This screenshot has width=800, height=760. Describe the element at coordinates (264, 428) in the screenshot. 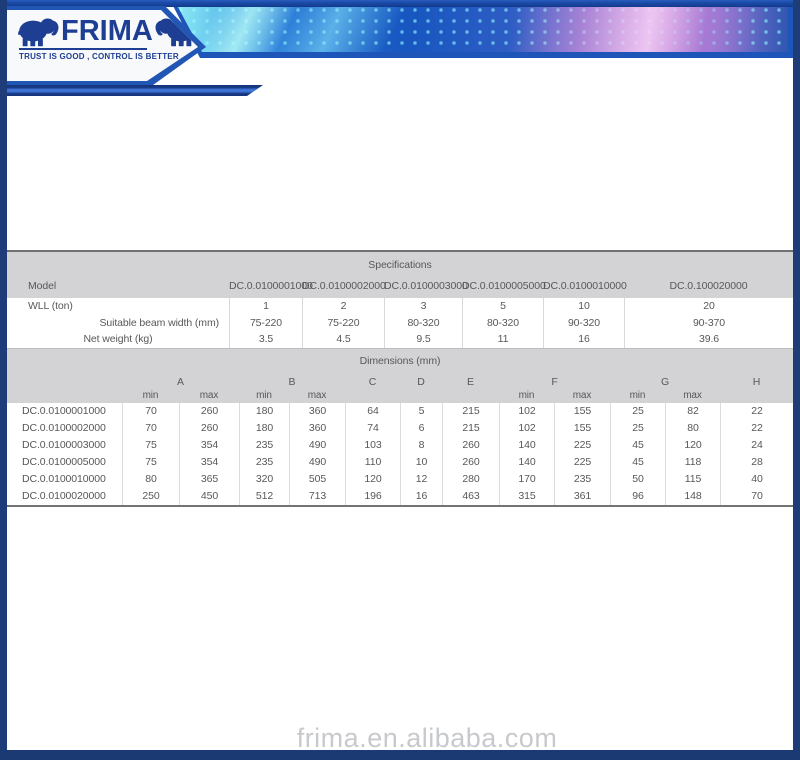

I see `dim-value-cell: 180` at that location.